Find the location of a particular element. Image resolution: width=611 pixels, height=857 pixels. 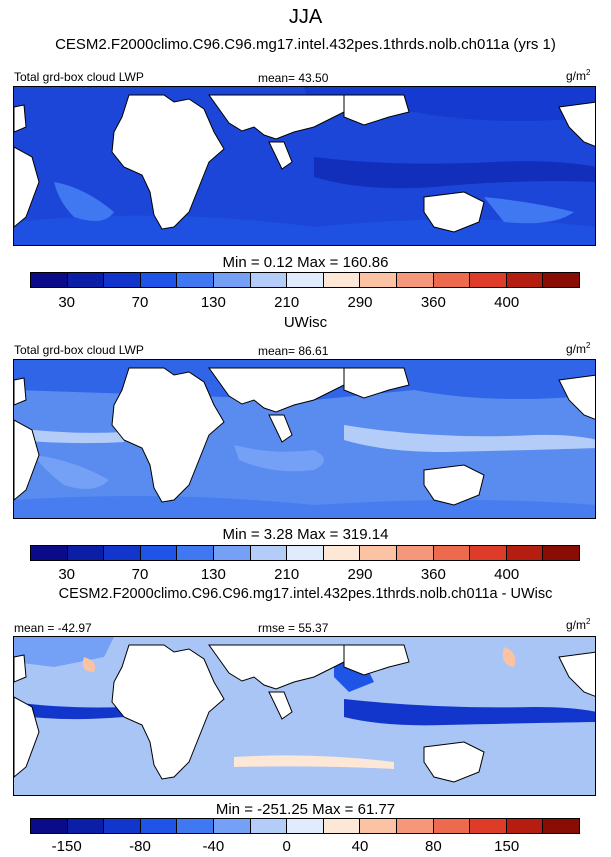

panel3-mean-label: mean = -42.97 is located at coordinates (53, 628).